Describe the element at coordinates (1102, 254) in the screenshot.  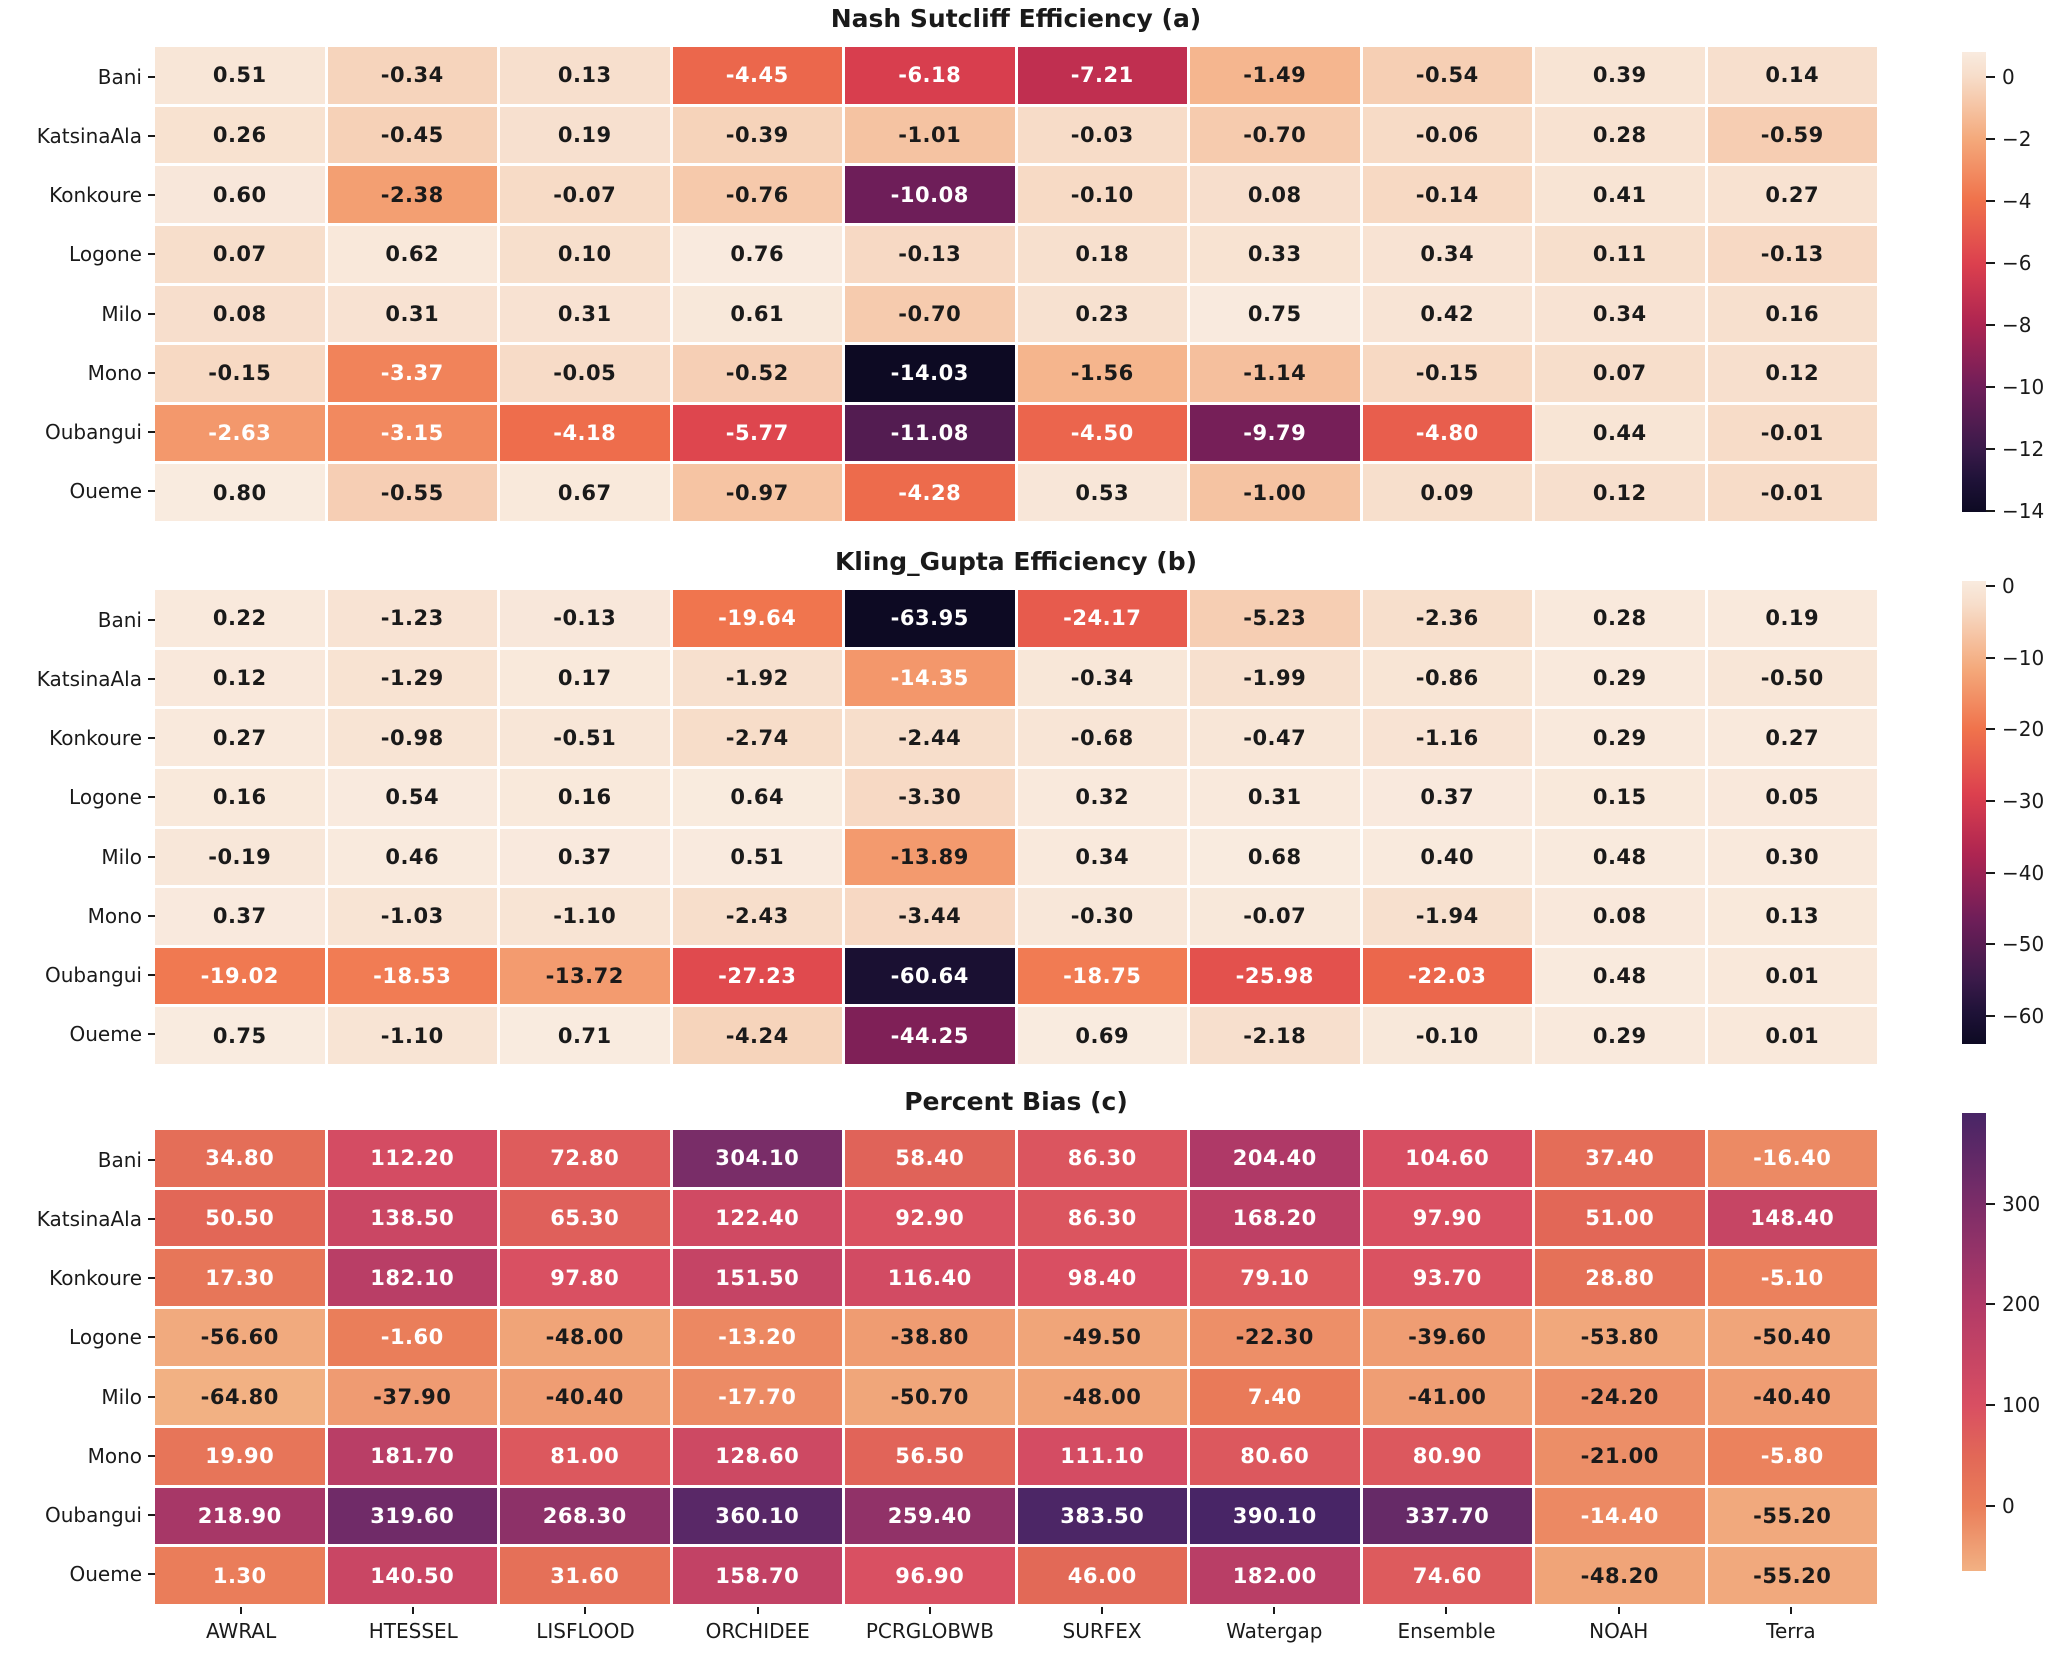
I see `heatmap-cell: 0.18` at that location.